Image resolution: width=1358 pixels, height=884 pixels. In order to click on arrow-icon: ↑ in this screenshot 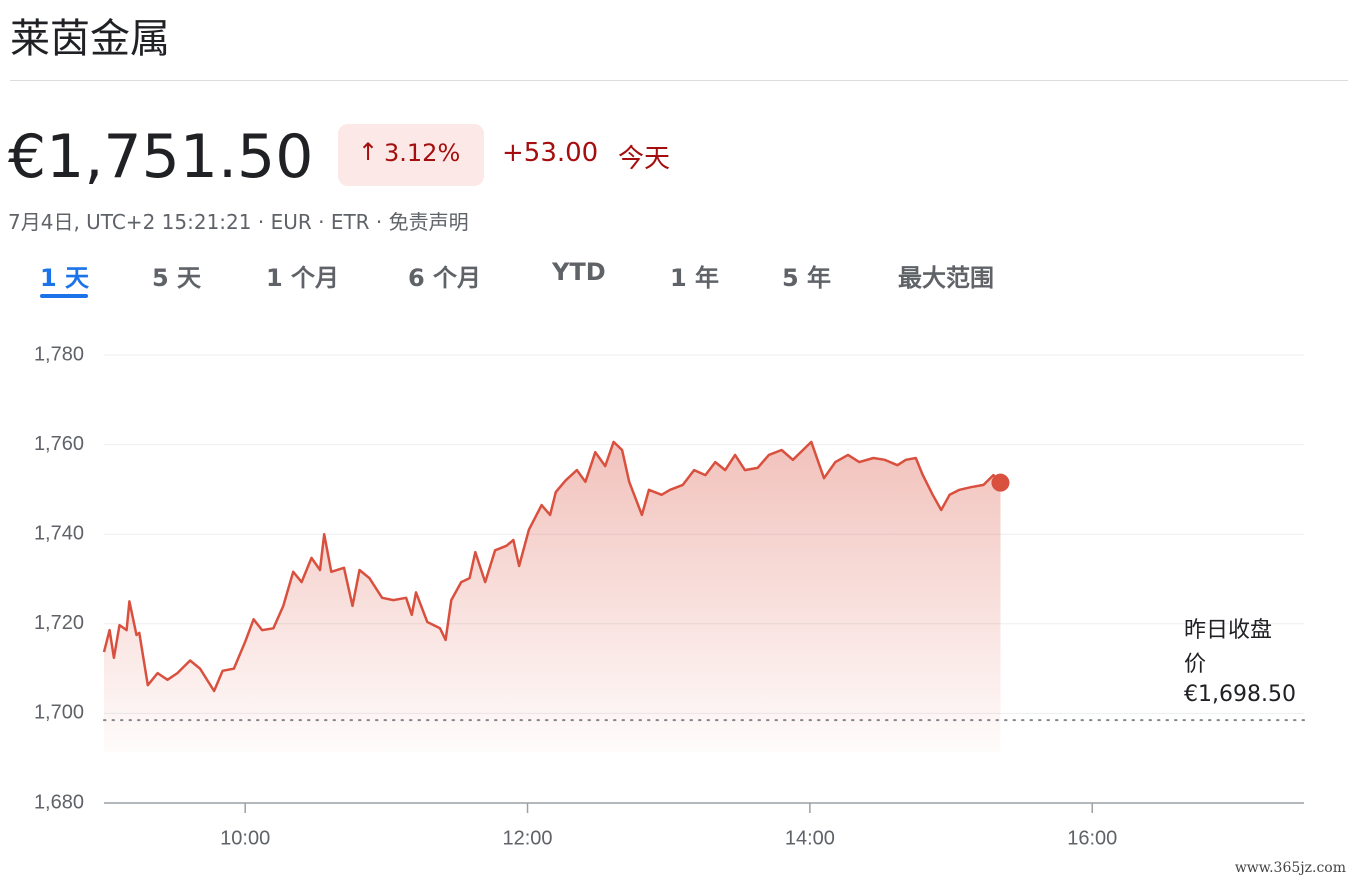, I will do `click(368, 152)`.